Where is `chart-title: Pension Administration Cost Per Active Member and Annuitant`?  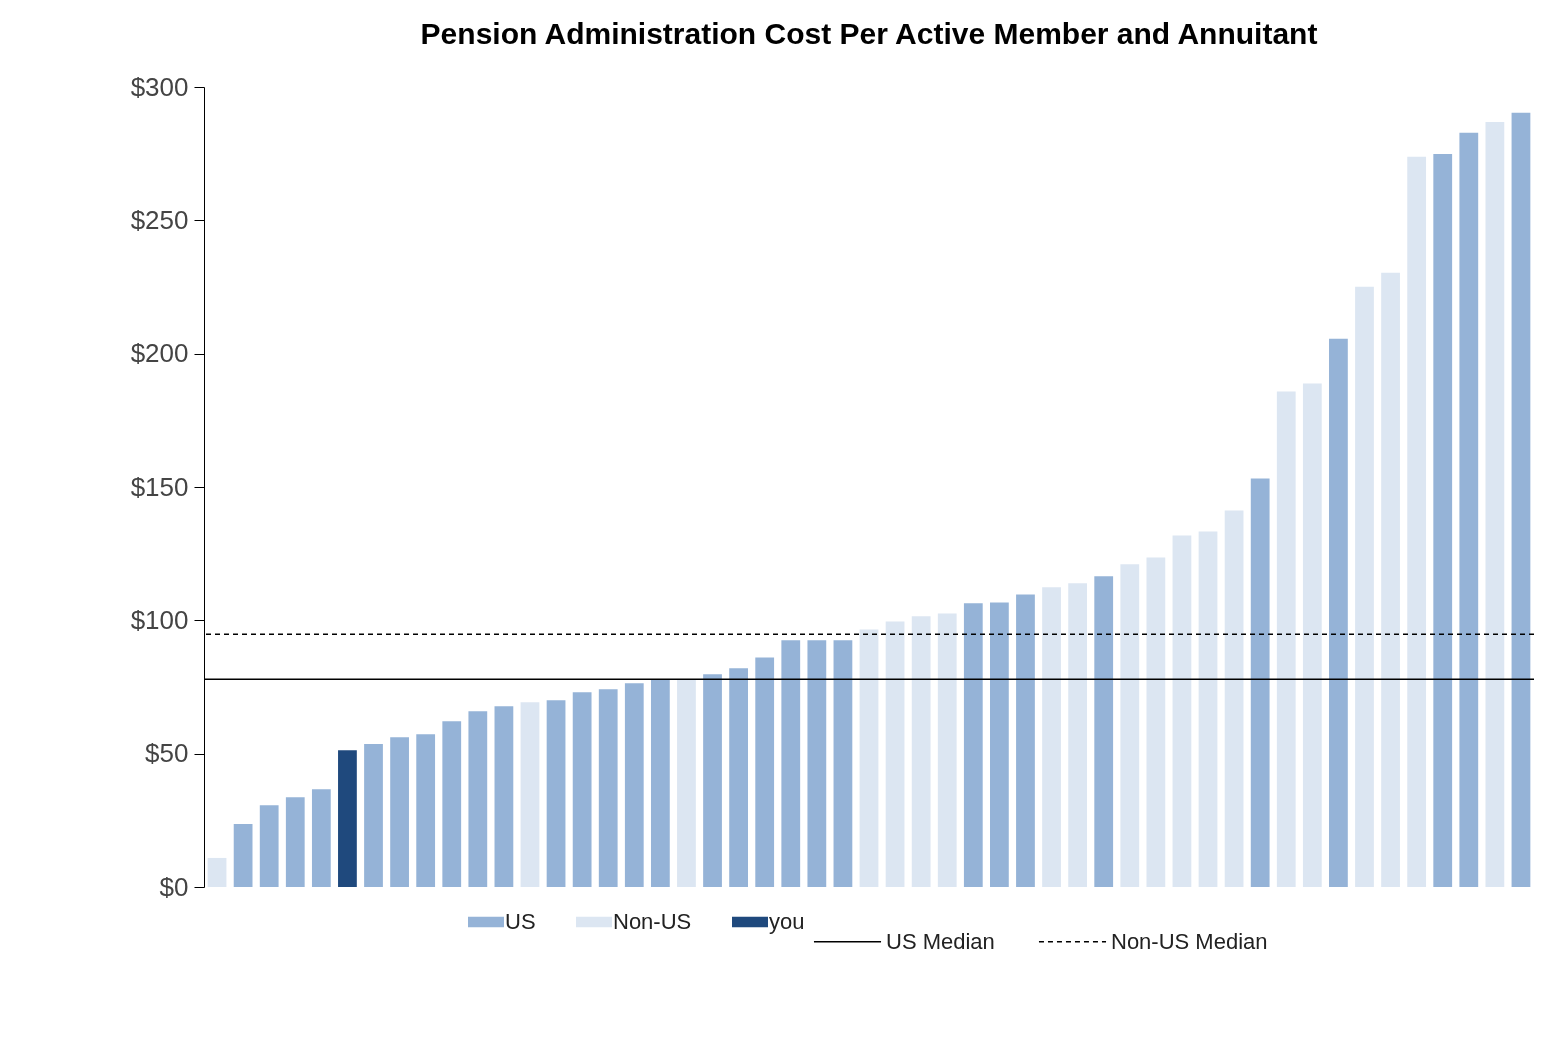
chart-title: Pension Administration Cost Per Active Member and Annuitant is located at coordinates (869, 33).